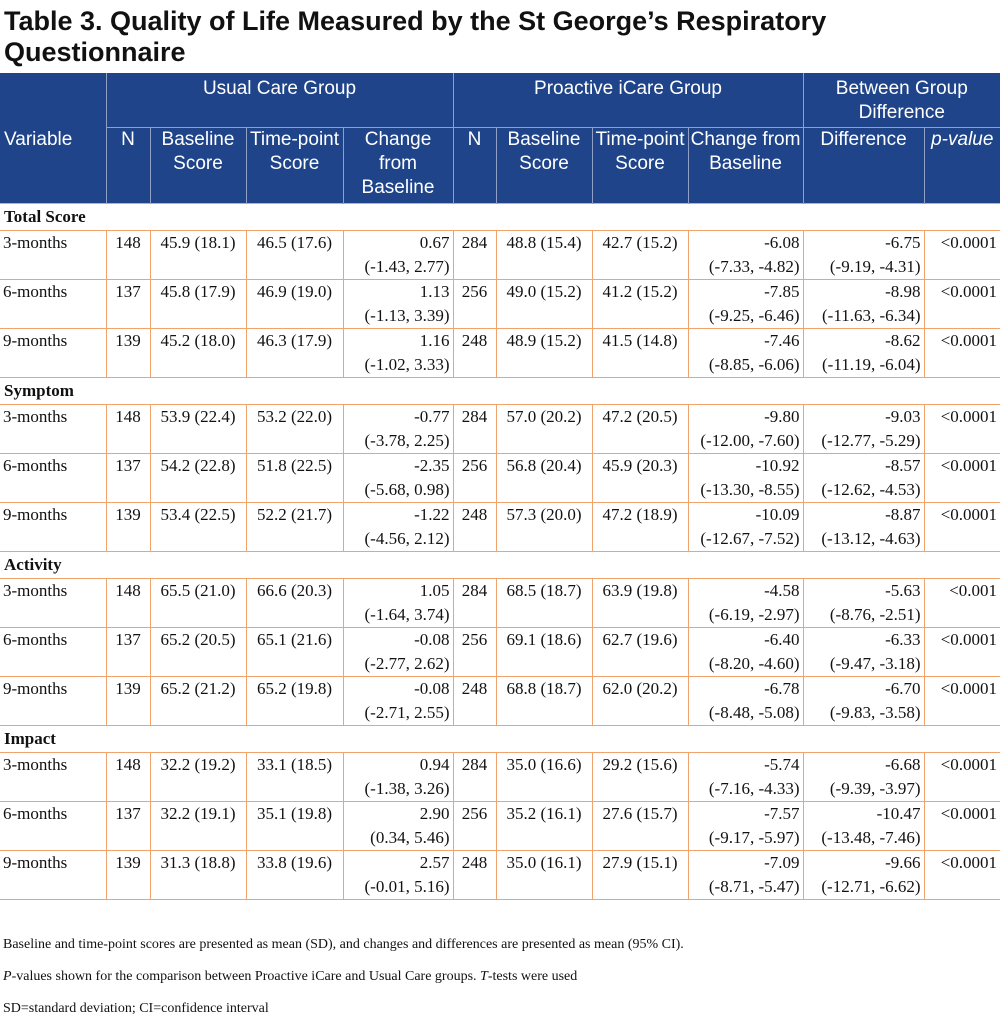 This screenshot has width=1000, height=1034. I want to click on icare-baseline: 57.3 (20.0), so click(544, 527).